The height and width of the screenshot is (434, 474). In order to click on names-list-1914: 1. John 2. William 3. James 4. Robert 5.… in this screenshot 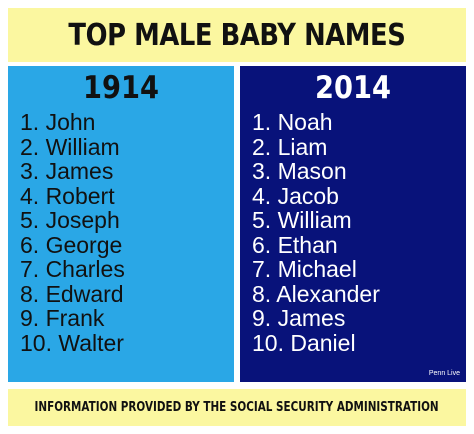, I will do `click(72, 232)`.